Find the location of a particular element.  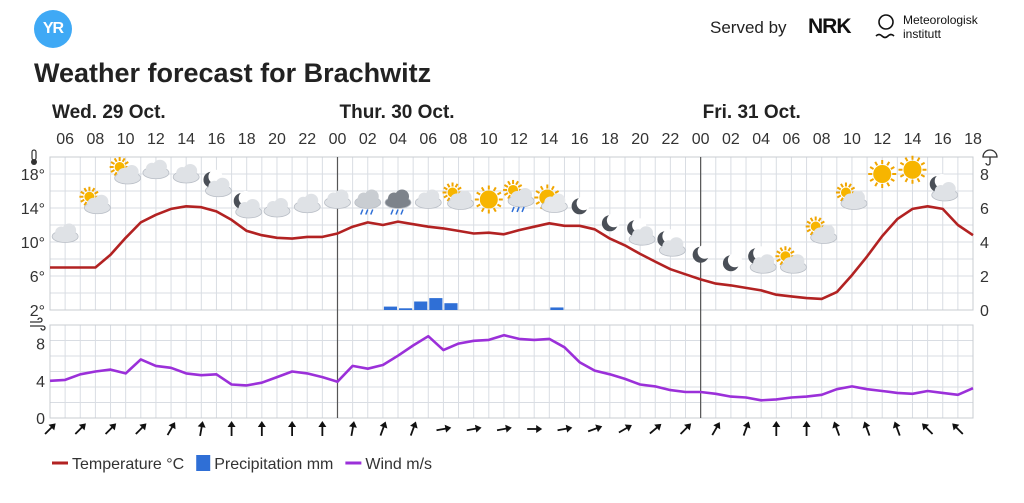

sun-icon is located at coordinates (882, 174).